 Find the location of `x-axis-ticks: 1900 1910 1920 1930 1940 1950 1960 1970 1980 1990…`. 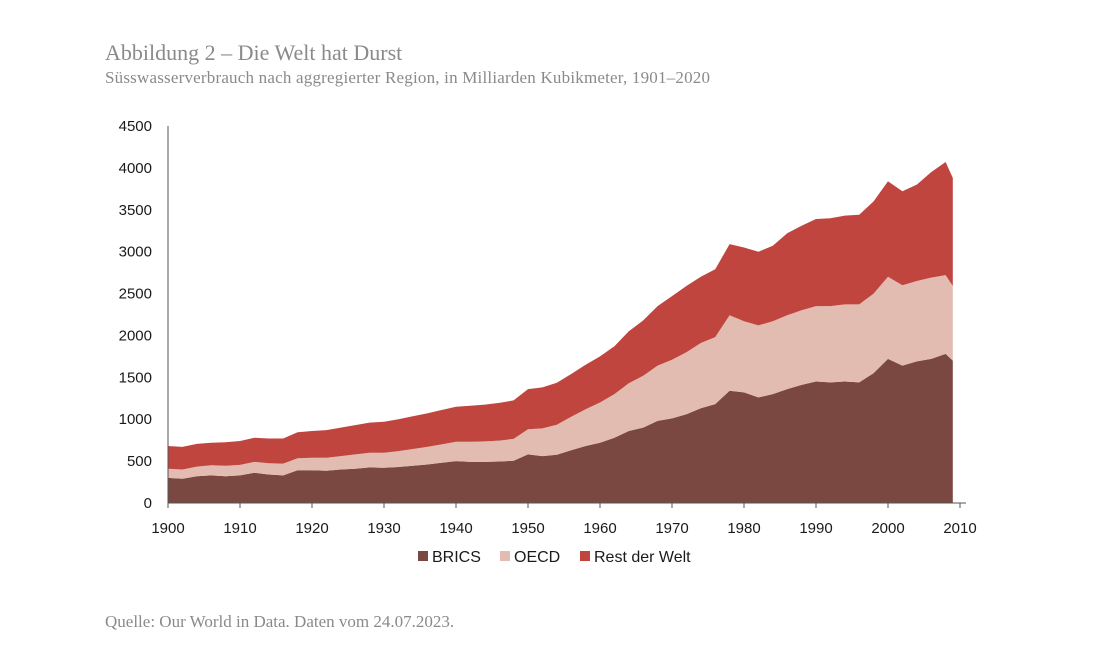

x-axis-ticks: 1900 1910 1920 1930 1940 1950 1960 1970 1980 1990… is located at coordinates (564, 520).